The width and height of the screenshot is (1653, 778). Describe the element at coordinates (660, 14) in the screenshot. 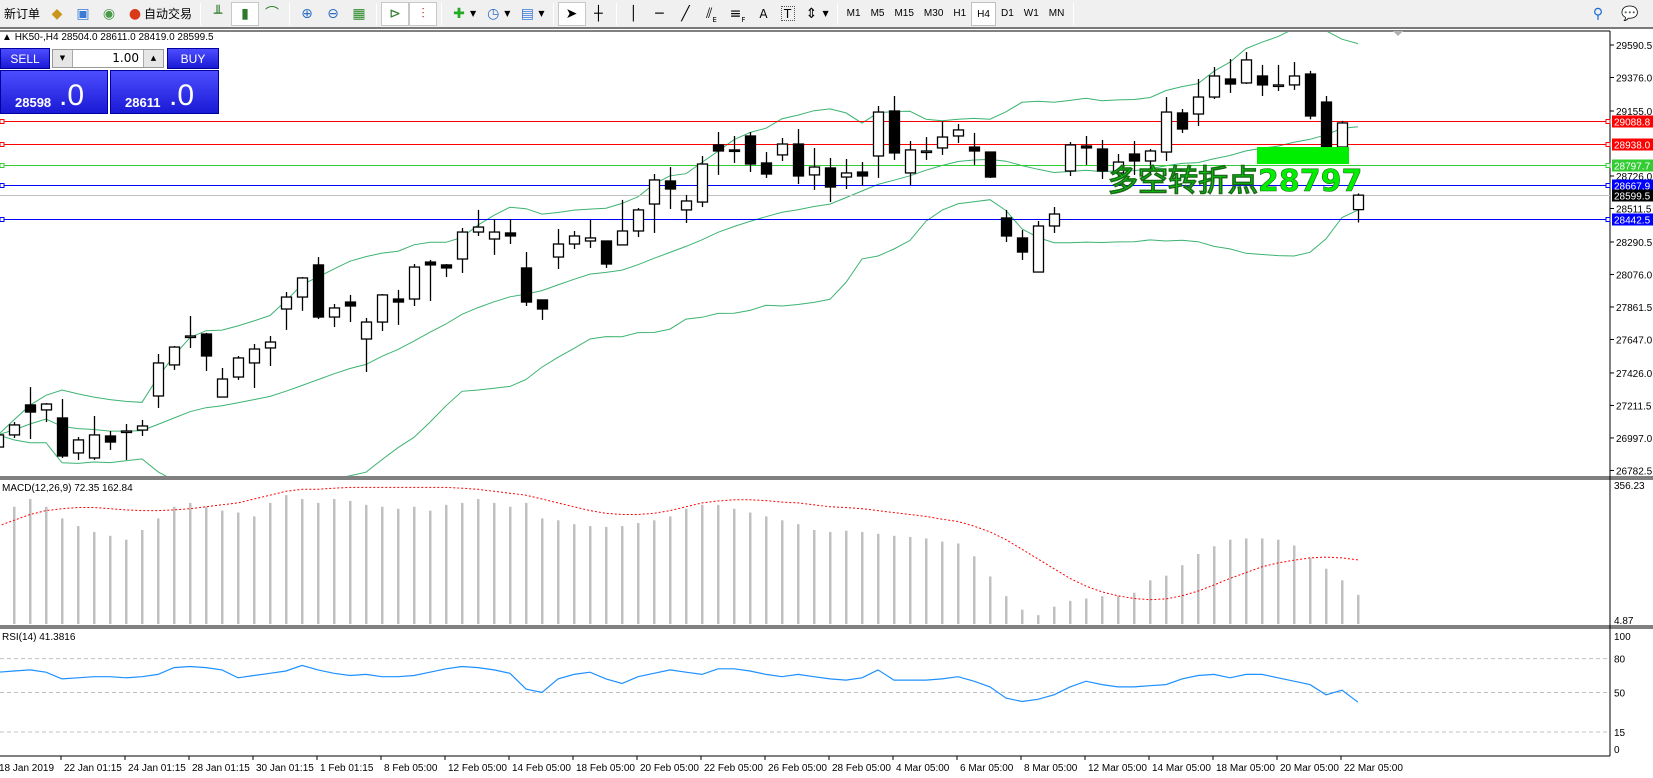

I see `horizontal-line-button: ─` at that location.